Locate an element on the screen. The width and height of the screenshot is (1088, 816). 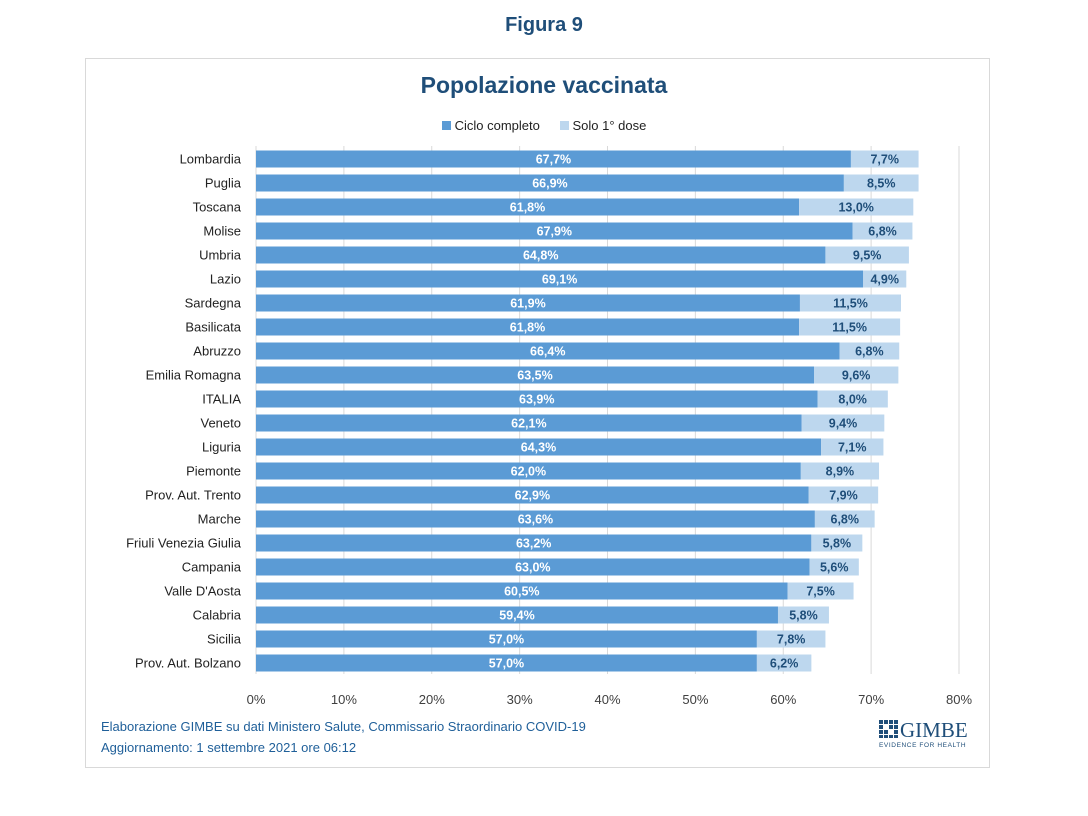
data-label-solo-1-dose: 11,5% is located at coordinates (849, 328).